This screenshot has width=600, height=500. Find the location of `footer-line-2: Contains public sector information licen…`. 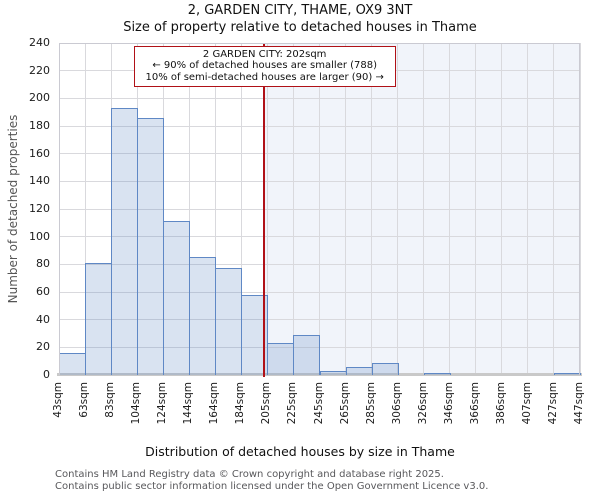

footer-line-2: Contains public sector information licen… is located at coordinates (272, 486).